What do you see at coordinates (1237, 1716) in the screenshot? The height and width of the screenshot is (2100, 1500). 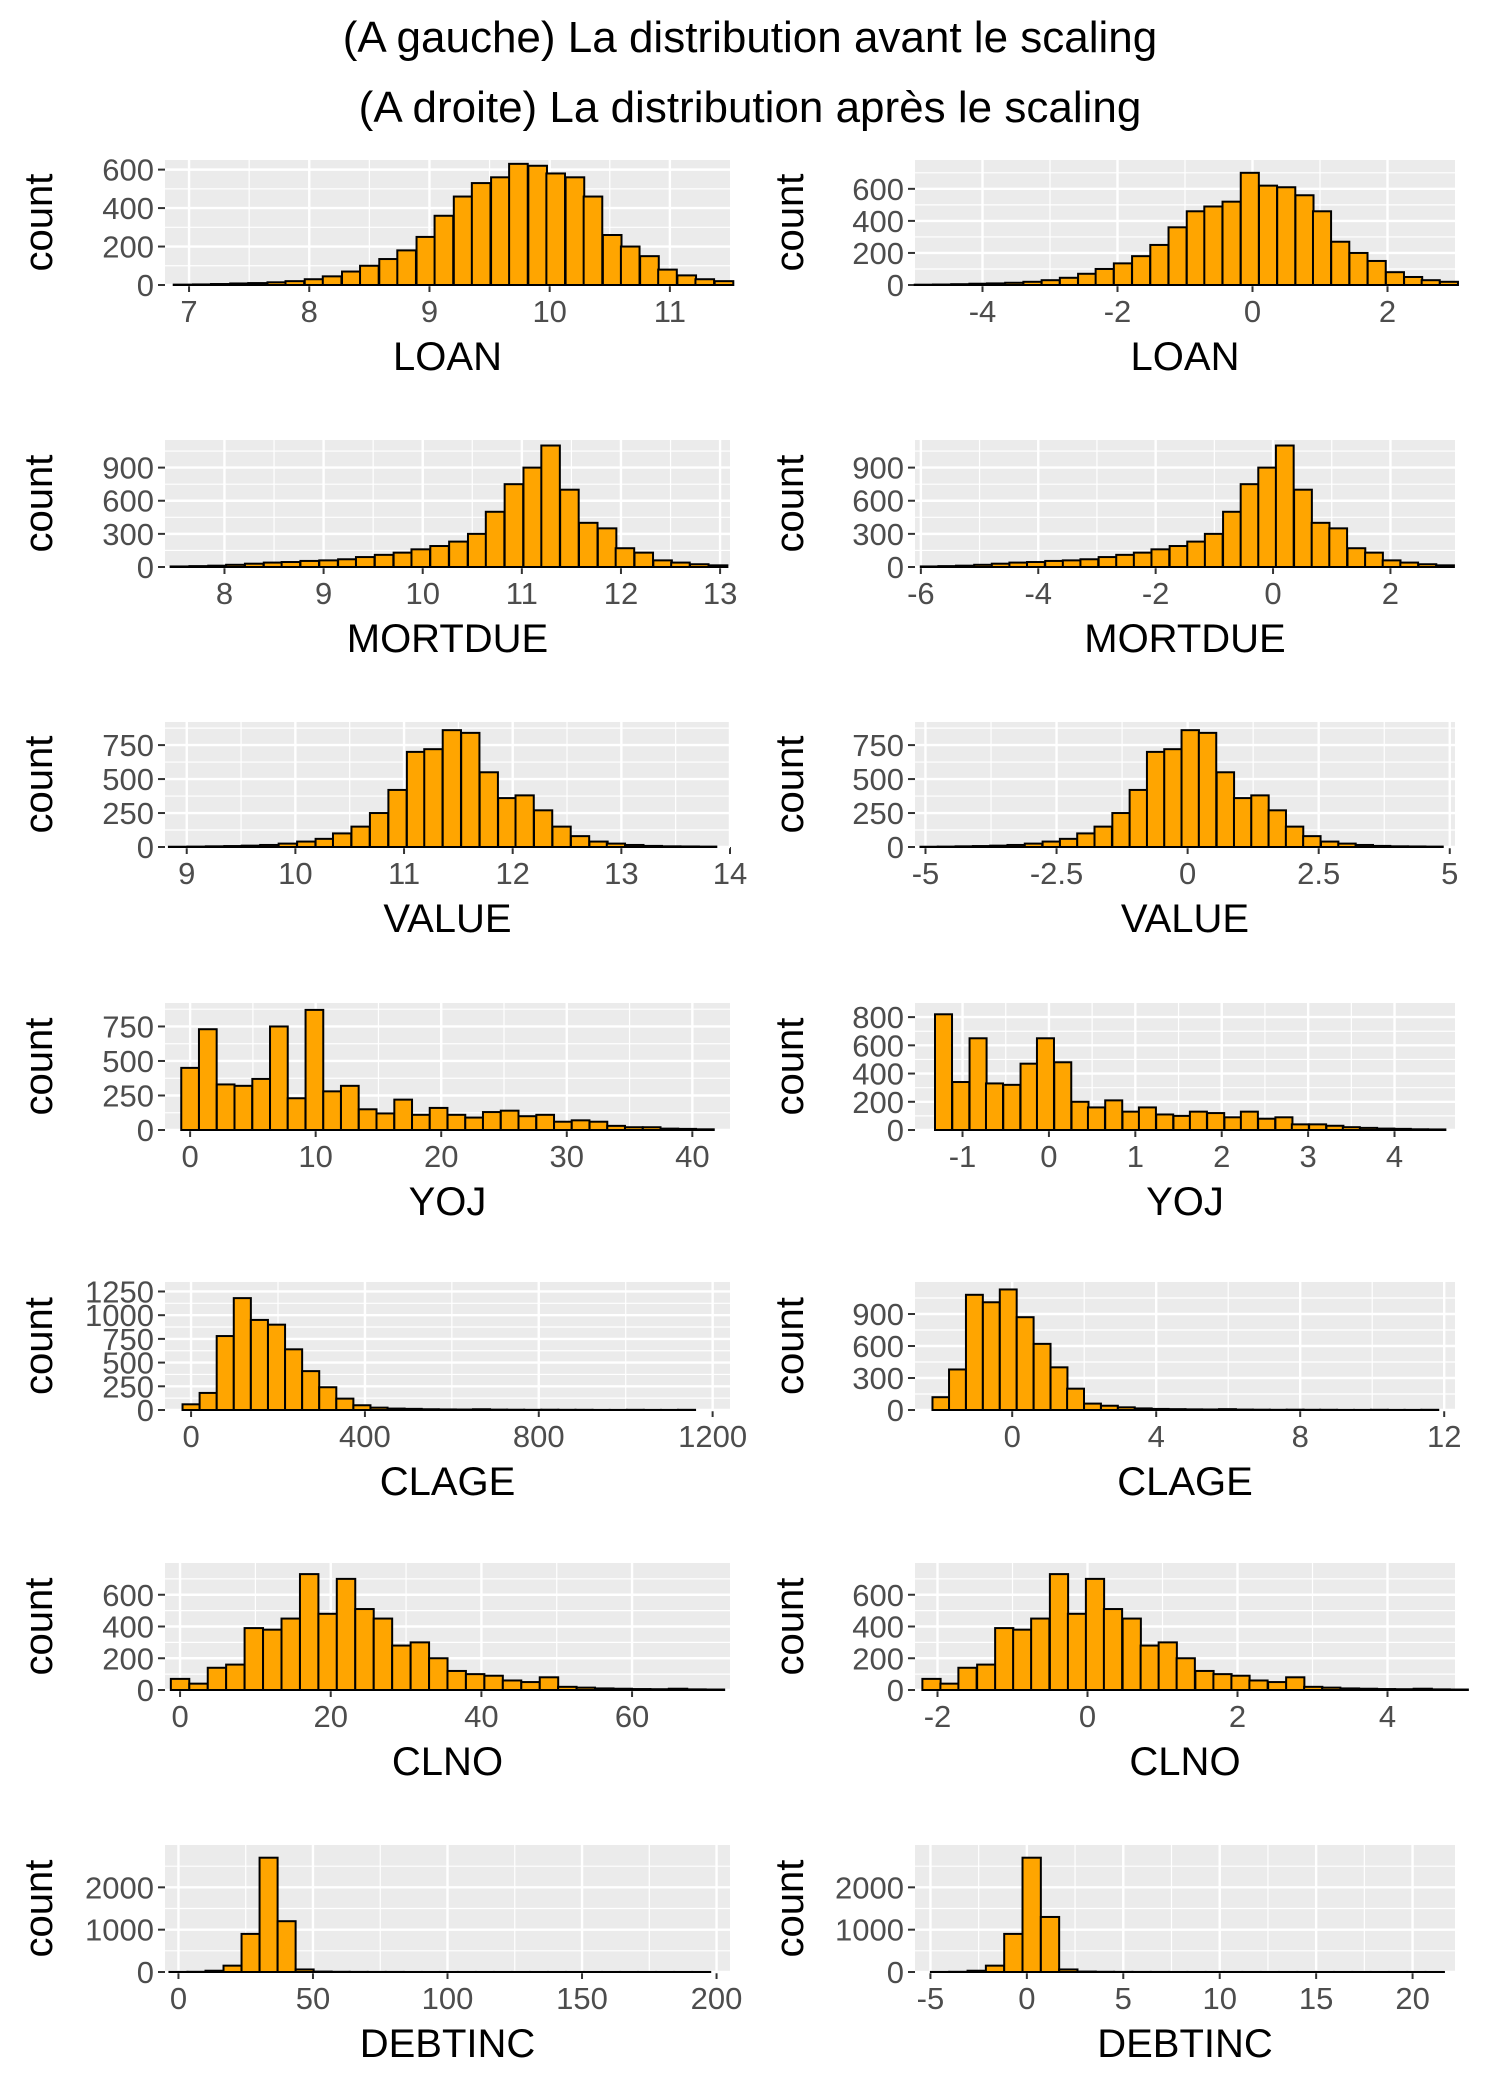 I see `x-tick-label: 2` at bounding box center [1237, 1716].